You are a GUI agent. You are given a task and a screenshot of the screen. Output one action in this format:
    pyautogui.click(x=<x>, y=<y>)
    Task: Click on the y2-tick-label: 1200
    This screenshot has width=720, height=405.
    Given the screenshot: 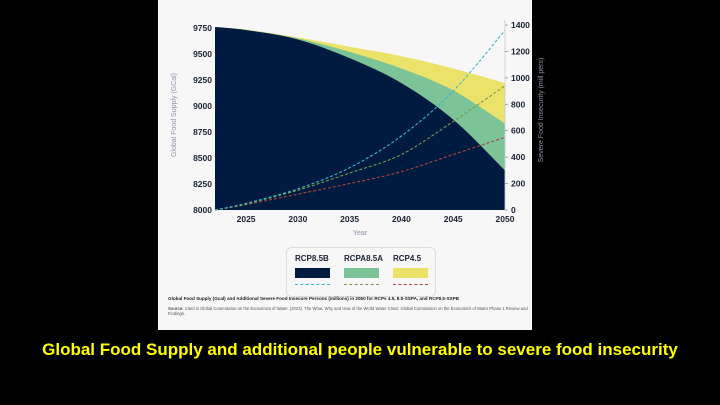 What is the action you would take?
    pyautogui.click(x=520, y=51)
    